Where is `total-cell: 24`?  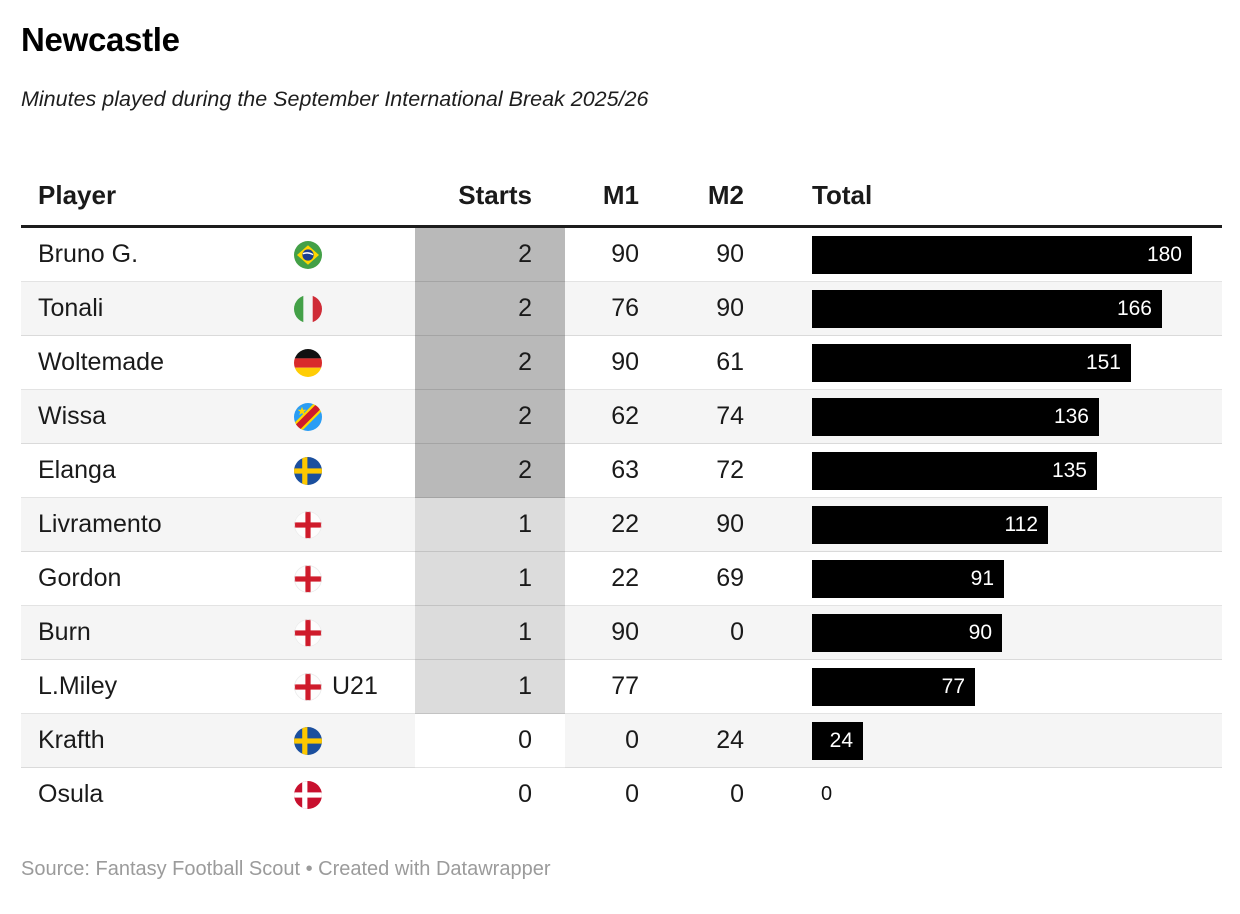
total-cell: 24 is located at coordinates (985, 740).